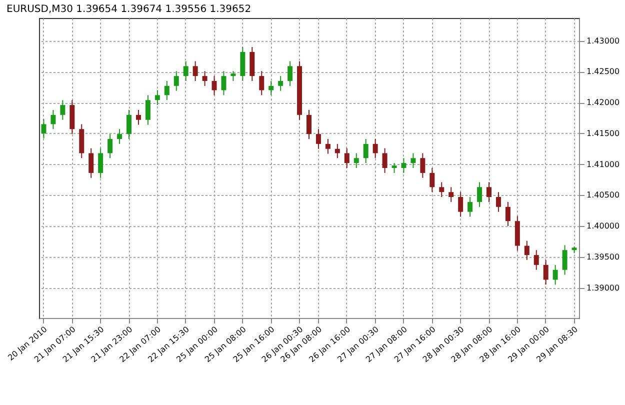  Describe the element at coordinates (603, 41) in the screenshot. I see `y-tick-label: 1.43000` at that location.